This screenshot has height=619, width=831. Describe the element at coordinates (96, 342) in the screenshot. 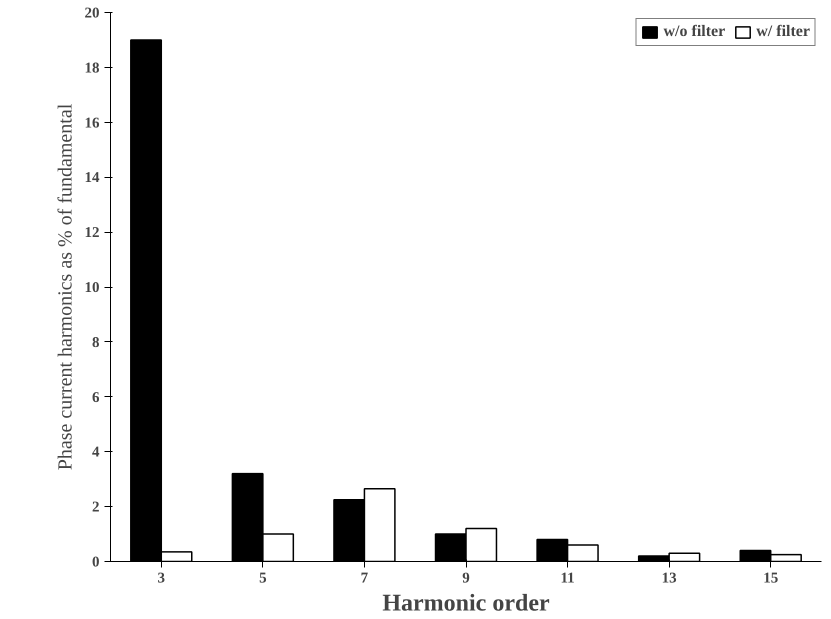

I see `y-tick-label: 8` at that location.